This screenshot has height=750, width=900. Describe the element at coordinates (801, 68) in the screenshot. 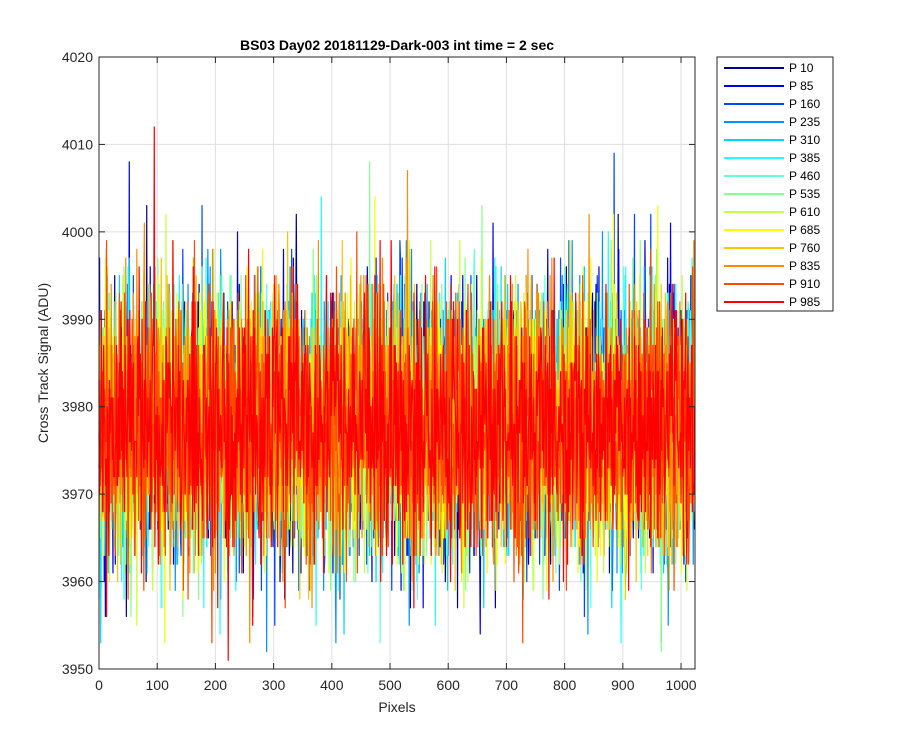

I see `legend-label: P 10` at that location.